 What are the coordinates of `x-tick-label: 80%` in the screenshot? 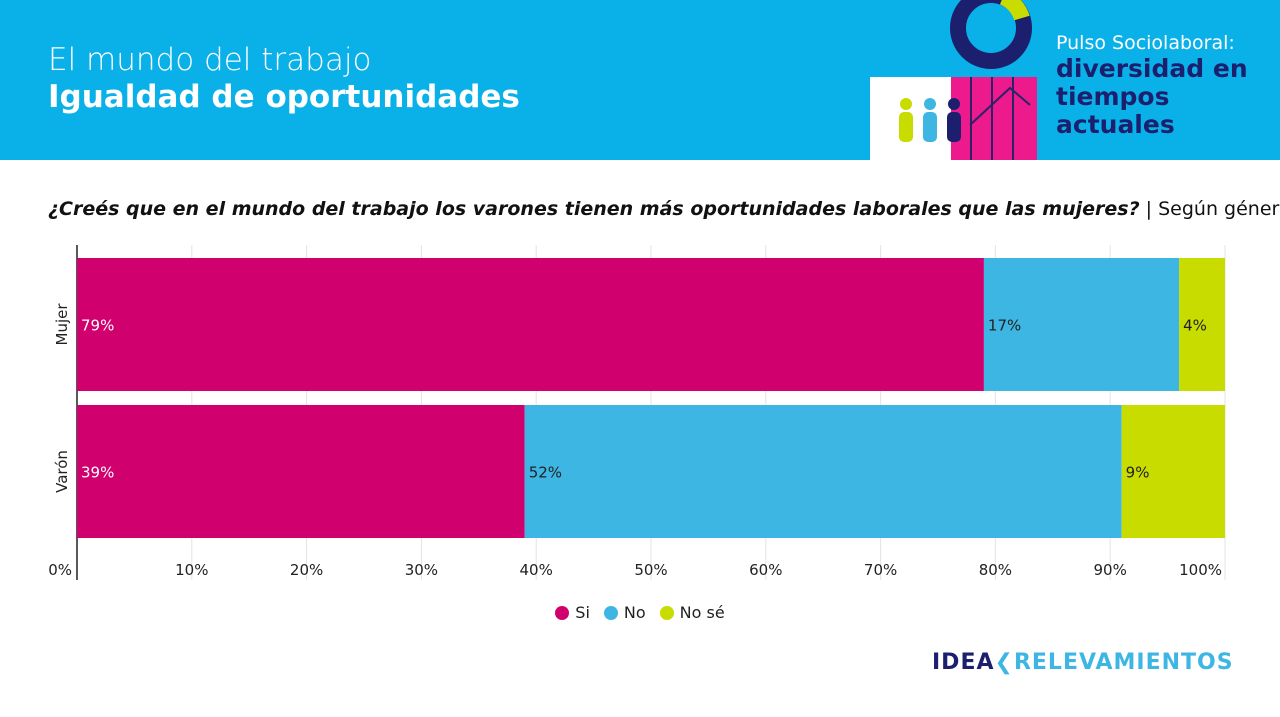 It's located at (995, 570).